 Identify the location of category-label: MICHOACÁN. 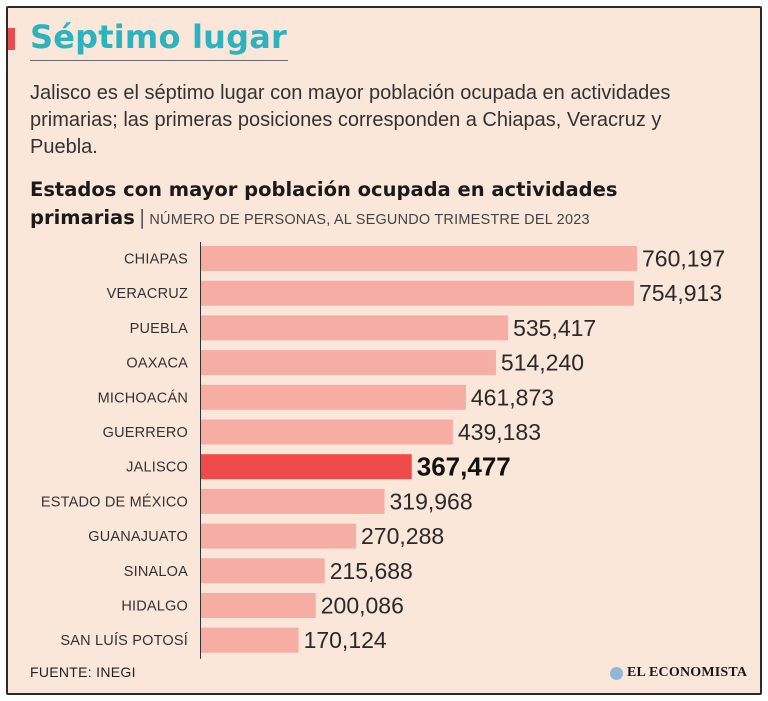
(143, 397).